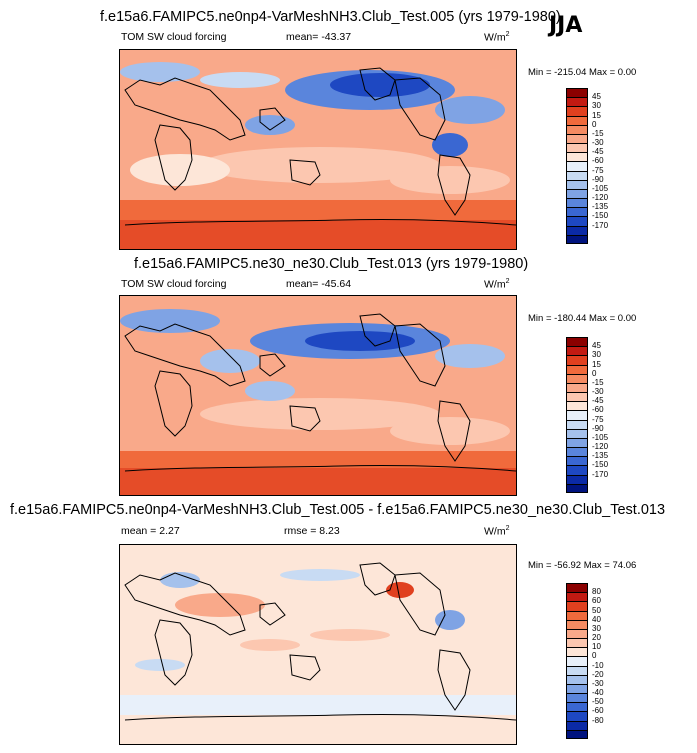 The height and width of the screenshot is (753, 697). I want to click on colorbar-label: -105, so click(600, 437).